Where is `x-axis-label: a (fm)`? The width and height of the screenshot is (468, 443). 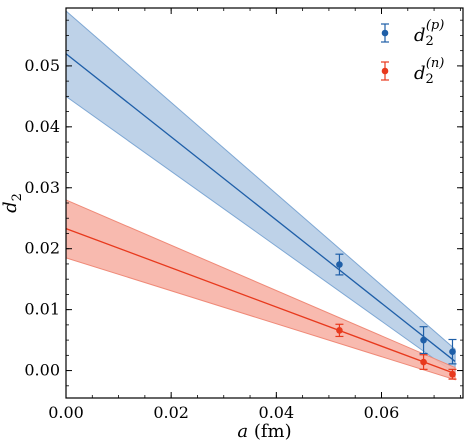 x-axis-label: a (fm) is located at coordinates (264, 431).